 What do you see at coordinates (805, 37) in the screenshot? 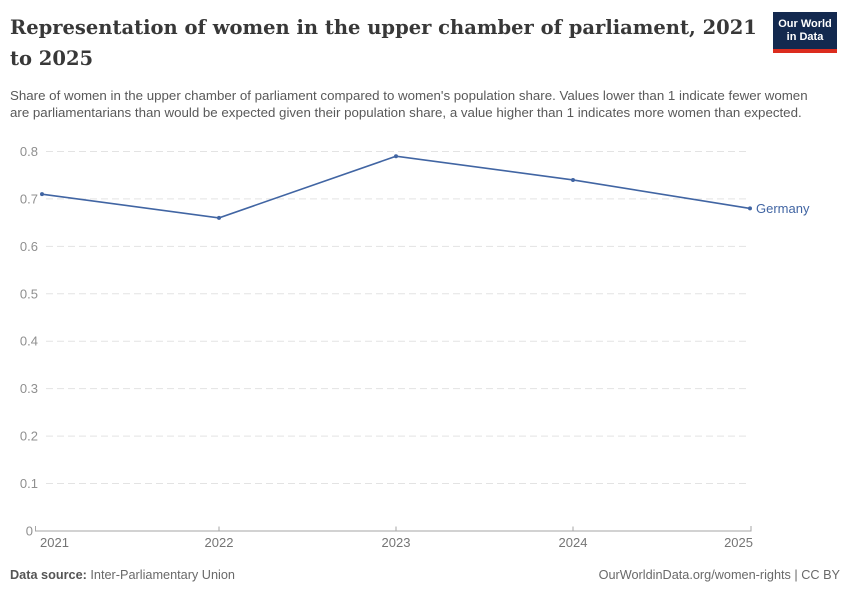
I see `owid-logo-line2: in Data` at bounding box center [805, 37].